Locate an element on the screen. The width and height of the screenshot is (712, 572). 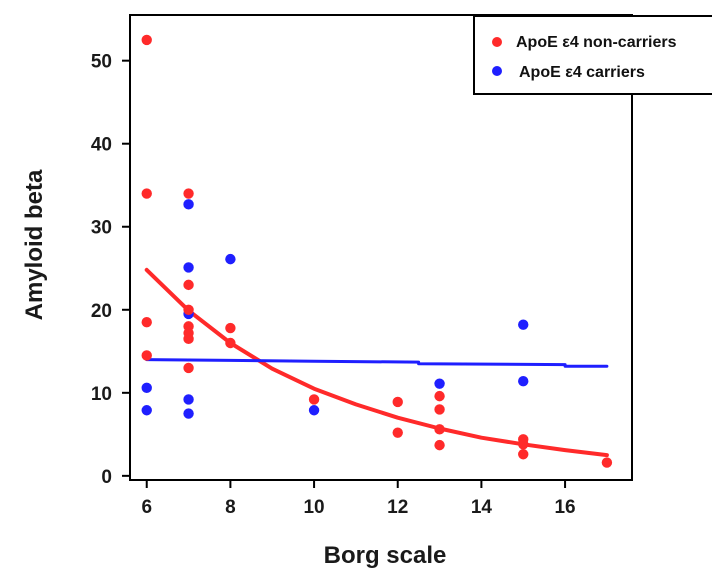
x-tick-label: 14 is located at coordinates (482, 507).